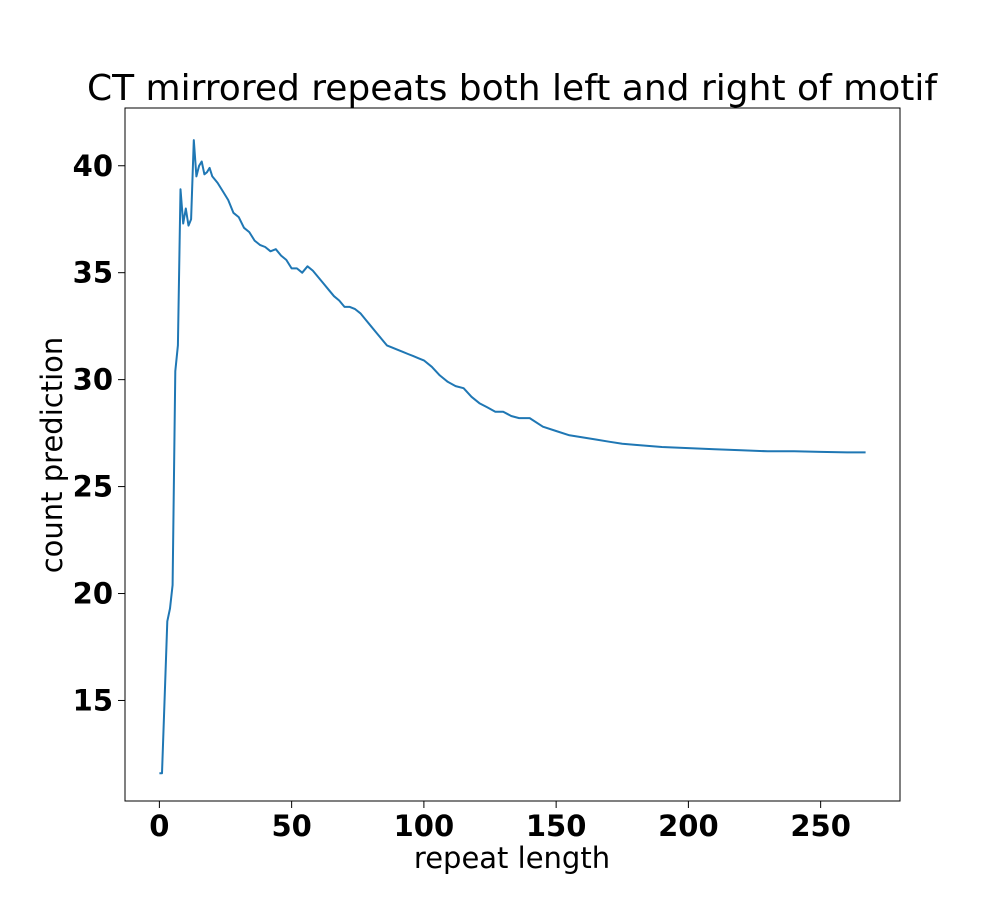 This screenshot has width=1000, height=900. I want to click on y-tick-label: 20, so click(93, 594).